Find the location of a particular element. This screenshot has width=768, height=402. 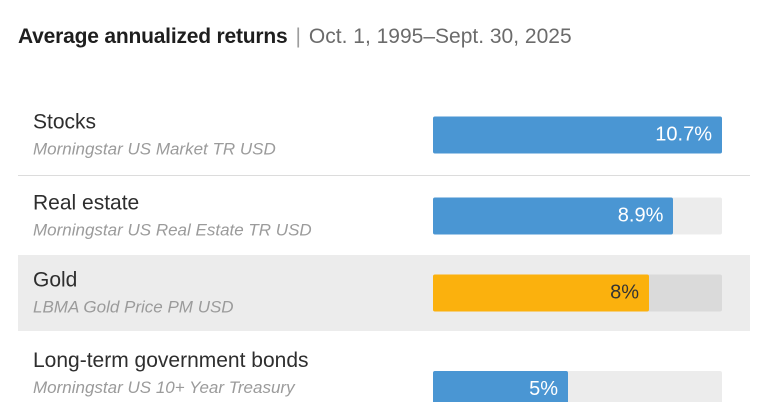

bar-track: 5% is located at coordinates (577, 386).